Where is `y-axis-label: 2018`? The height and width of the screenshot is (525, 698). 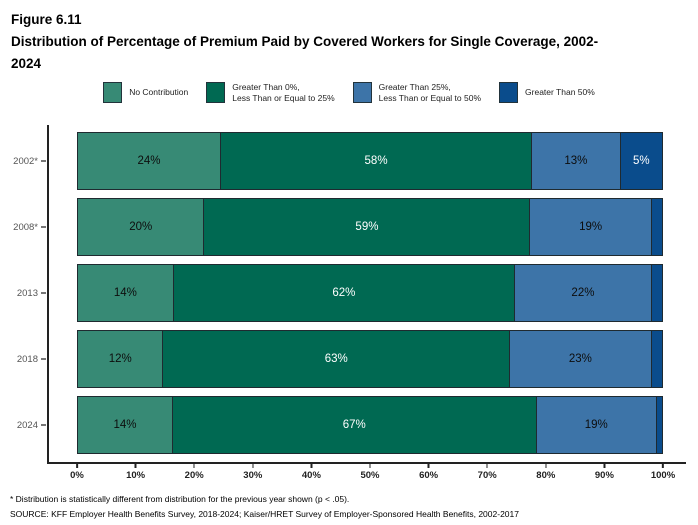 y-axis-label: 2018 is located at coordinates (23, 359).